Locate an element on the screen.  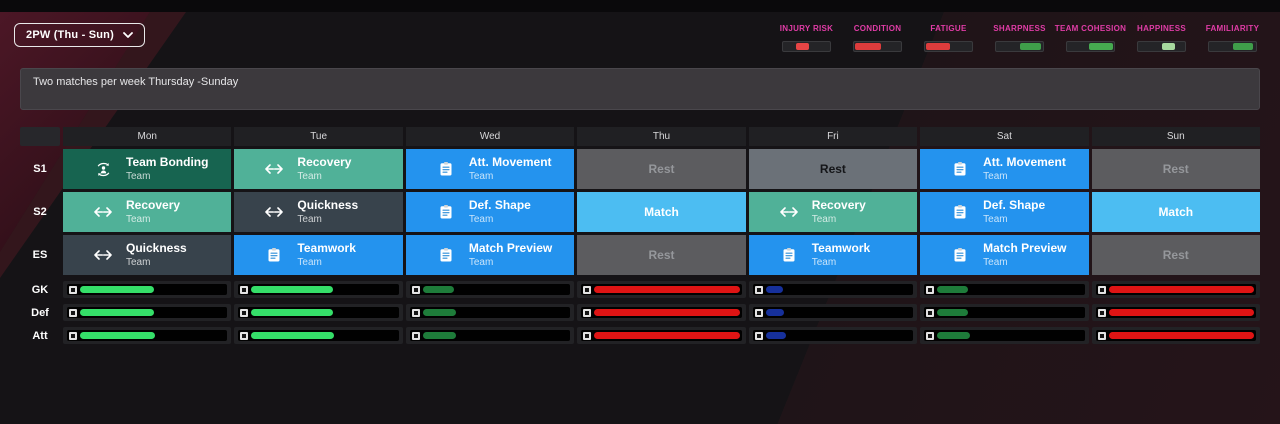
session-cell-s2-tue: Quickness Team is located at coordinates (318, 212).